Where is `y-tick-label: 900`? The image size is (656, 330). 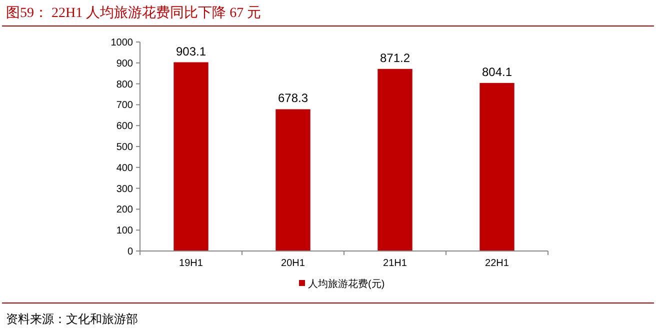
y-tick-label: 900 is located at coordinates (125, 64).